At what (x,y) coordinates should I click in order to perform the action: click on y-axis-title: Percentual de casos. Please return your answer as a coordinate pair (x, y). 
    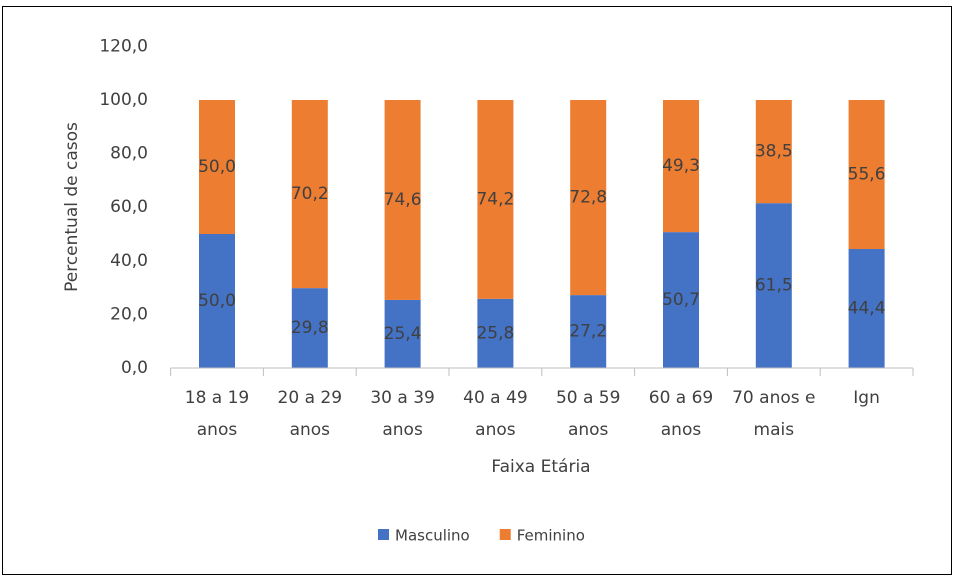
    Looking at the image, I should click on (72, 207).